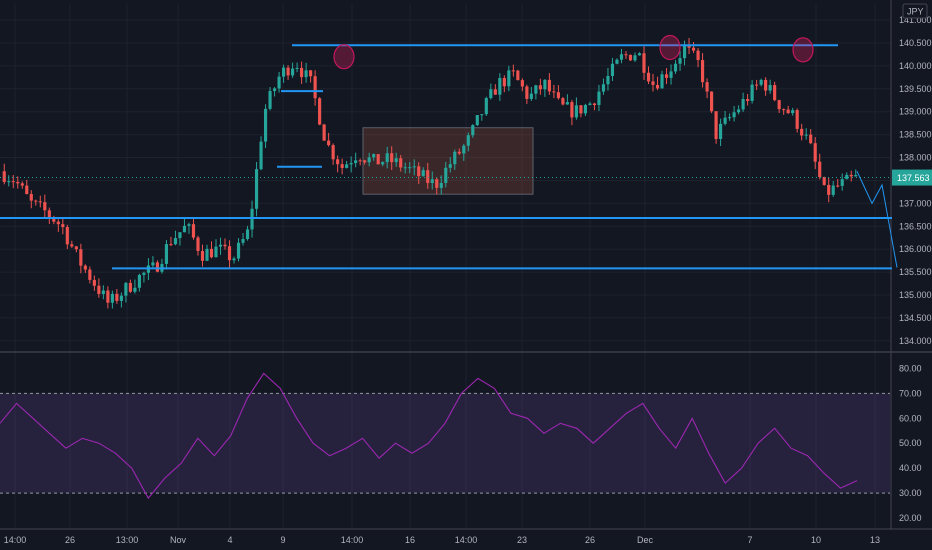 This screenshot has width=932, height=550. What do you see at coordinates (816, 540) in the screenshot?
I see `time-tick-label: 10` at bounding box center [816, 540].